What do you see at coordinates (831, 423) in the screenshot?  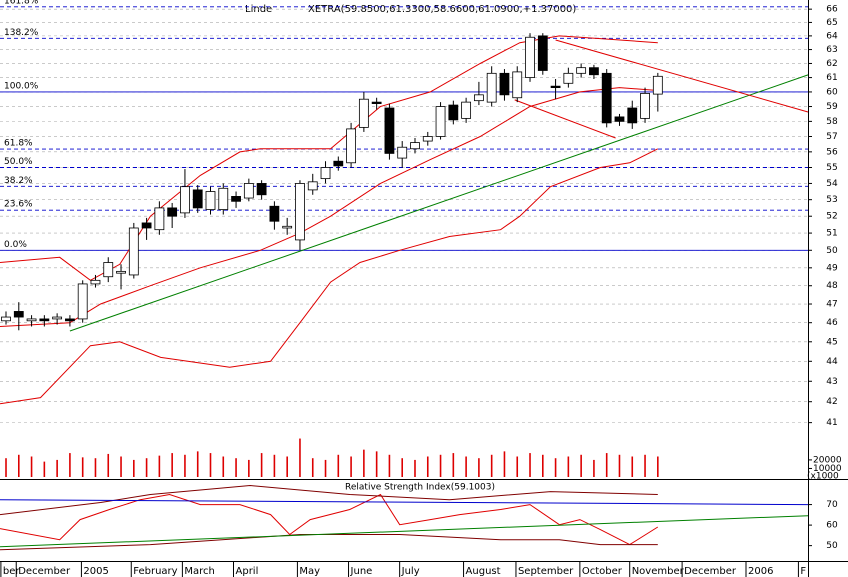 I see `y-tick-label: 41` at bounding box center [831, 423].